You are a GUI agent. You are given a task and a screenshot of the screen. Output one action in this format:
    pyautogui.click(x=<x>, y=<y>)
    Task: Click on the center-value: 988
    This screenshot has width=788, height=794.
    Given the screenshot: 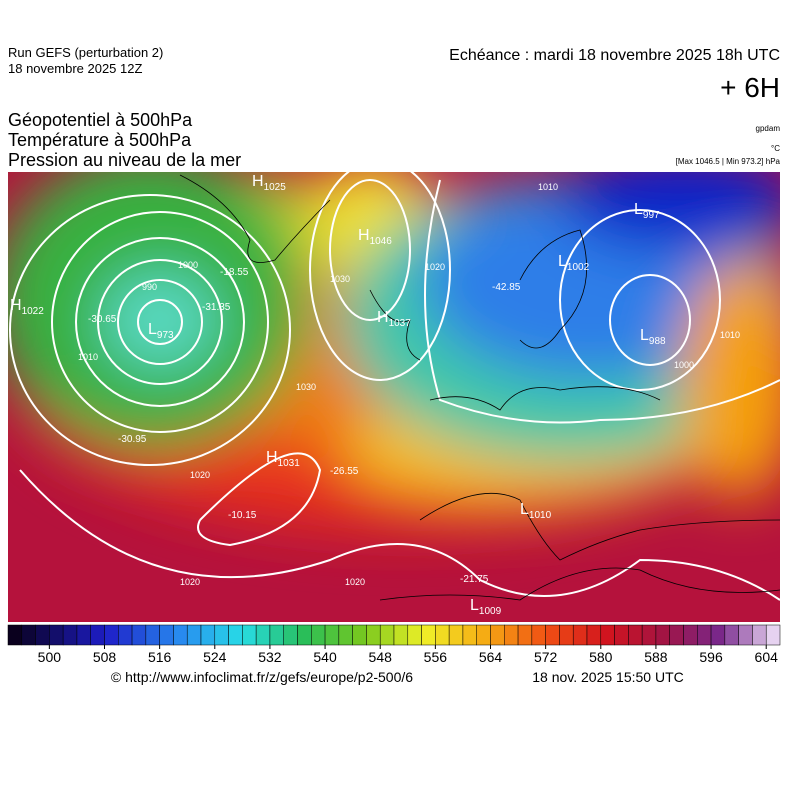 What is the action you would take?
    pyautogui.click(x=657, y=341)
    